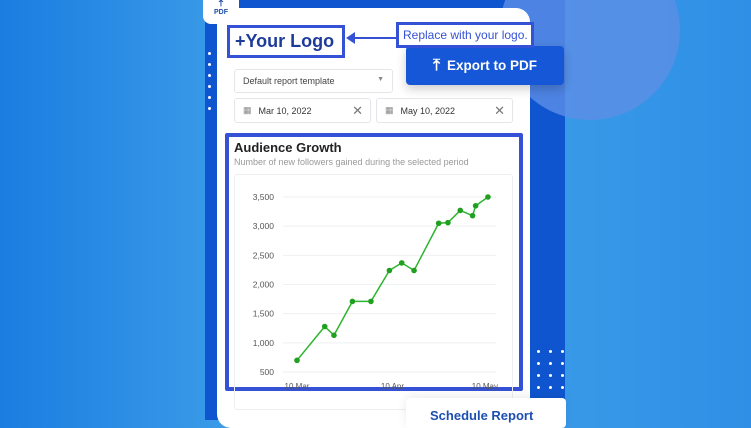  I want to click on start-date-field: ▦ Mar 10, 2022 ✕, so click(302, 110).